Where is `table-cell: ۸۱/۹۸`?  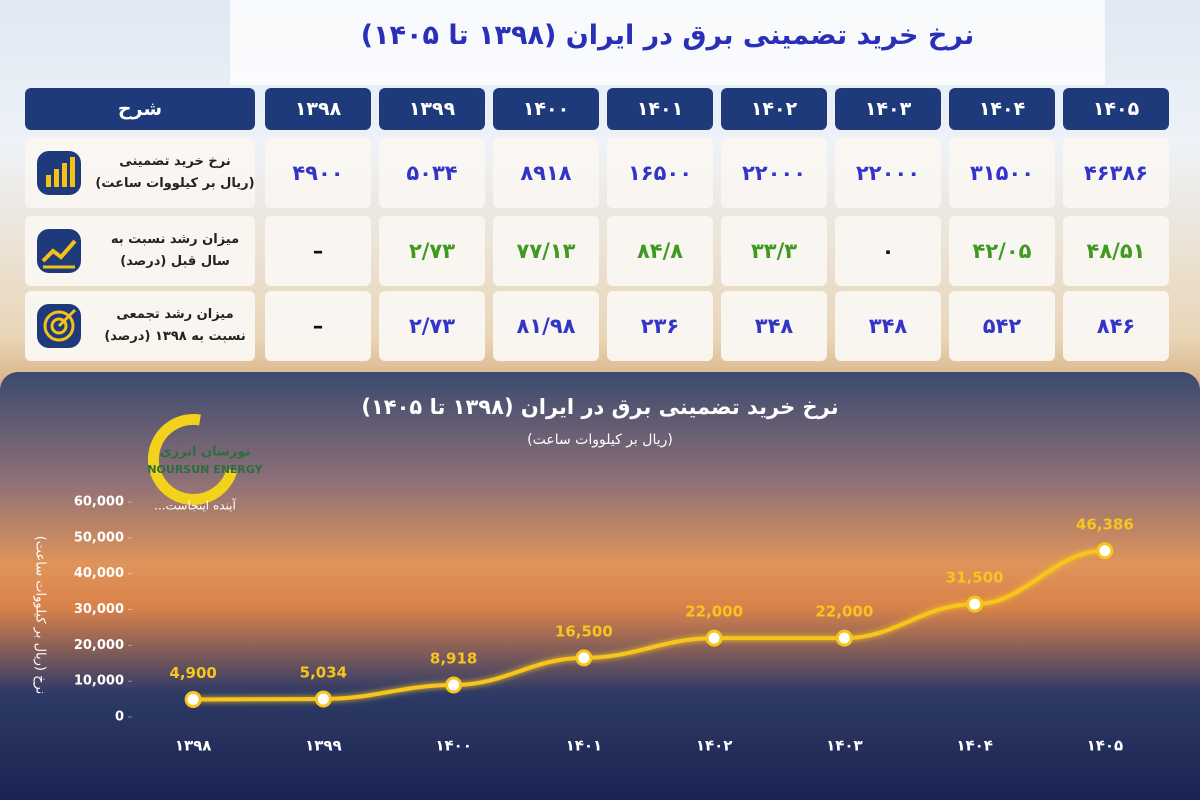 table-cell: ۸۱/۹۸ is located at coordinates (546, 326).